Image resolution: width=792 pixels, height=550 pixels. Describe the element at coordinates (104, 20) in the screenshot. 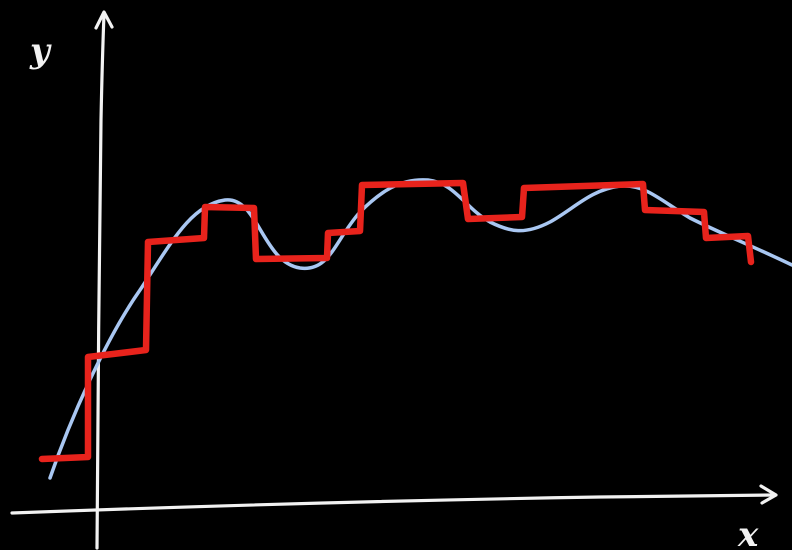

I see `y-axis-arrowhead` at that location.